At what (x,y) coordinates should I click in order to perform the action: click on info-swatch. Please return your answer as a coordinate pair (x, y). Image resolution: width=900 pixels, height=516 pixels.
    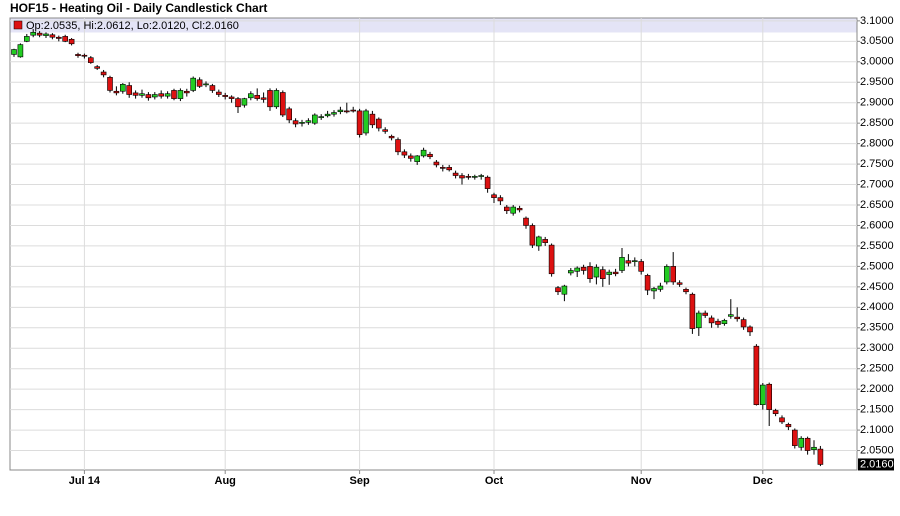
    Looking at the image, I should click on (18, 25).